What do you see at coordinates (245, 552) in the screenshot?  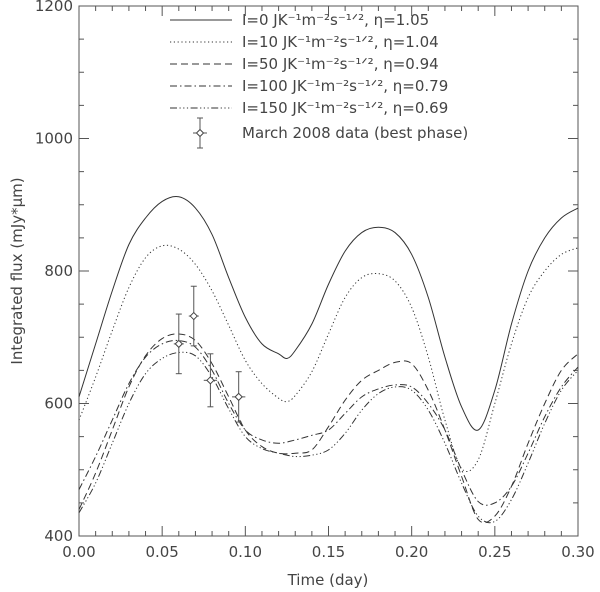 I see `x-tick-label: 0.10` at bounding box center [245, 552].